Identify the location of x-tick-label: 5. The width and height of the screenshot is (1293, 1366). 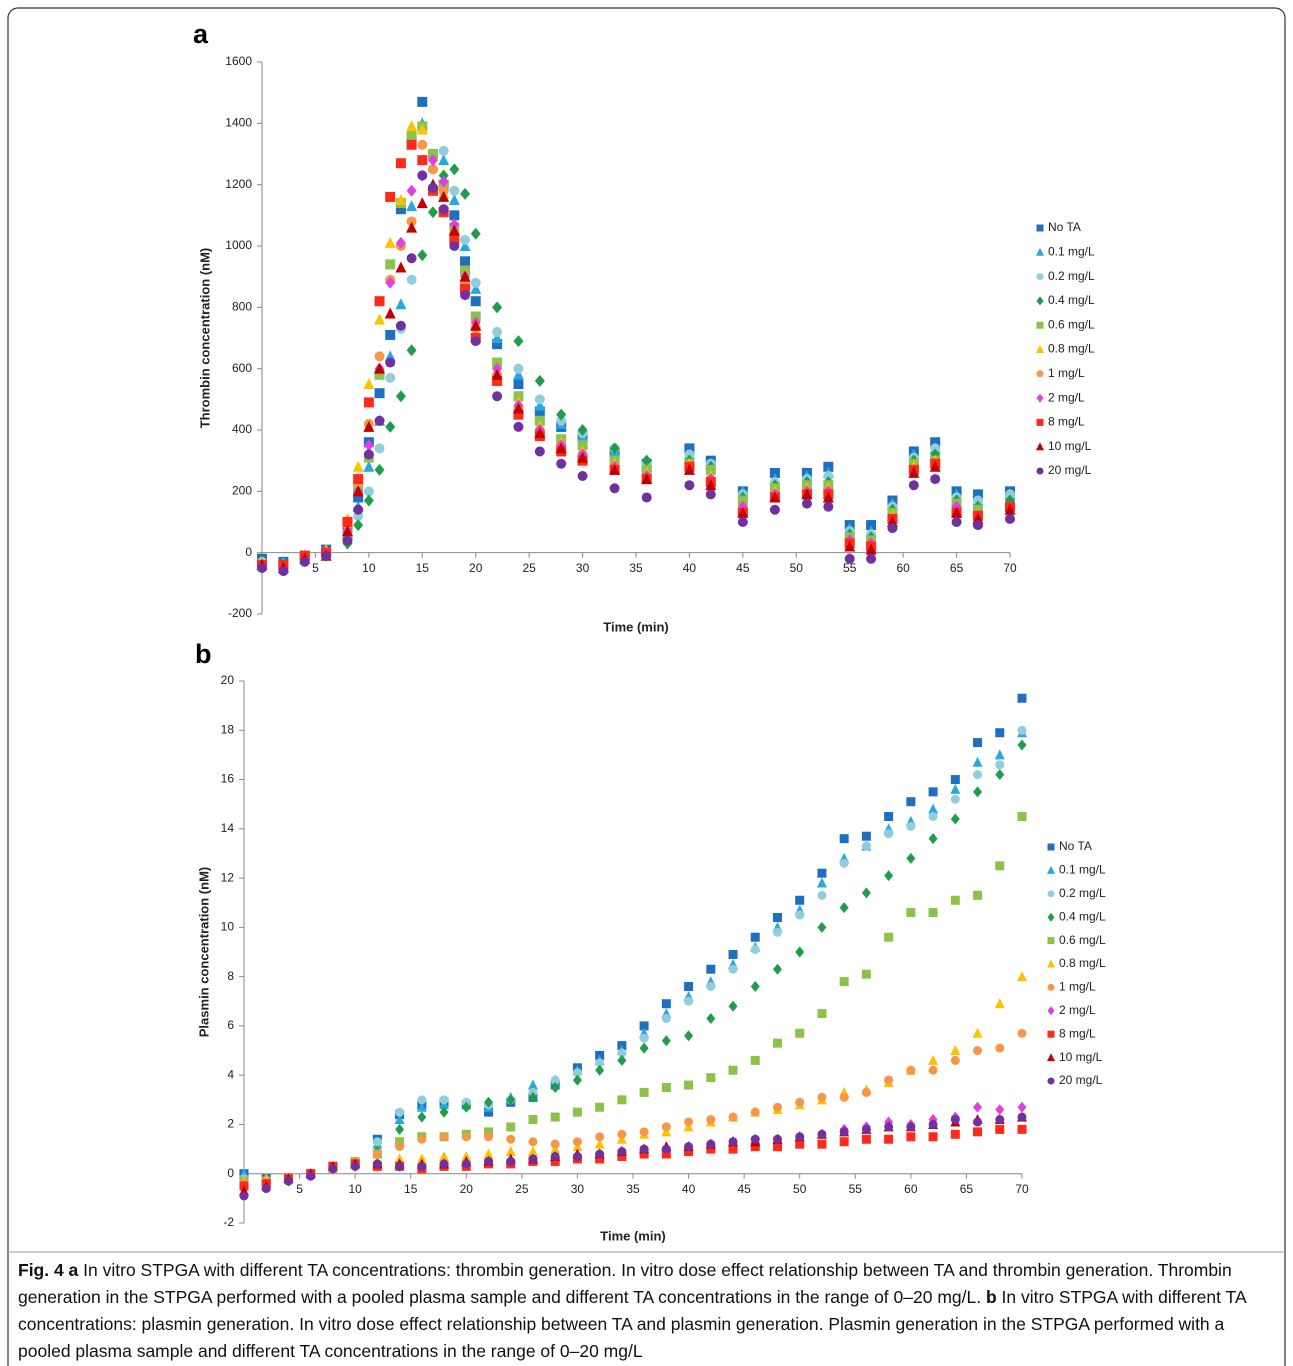
(299, 1189).